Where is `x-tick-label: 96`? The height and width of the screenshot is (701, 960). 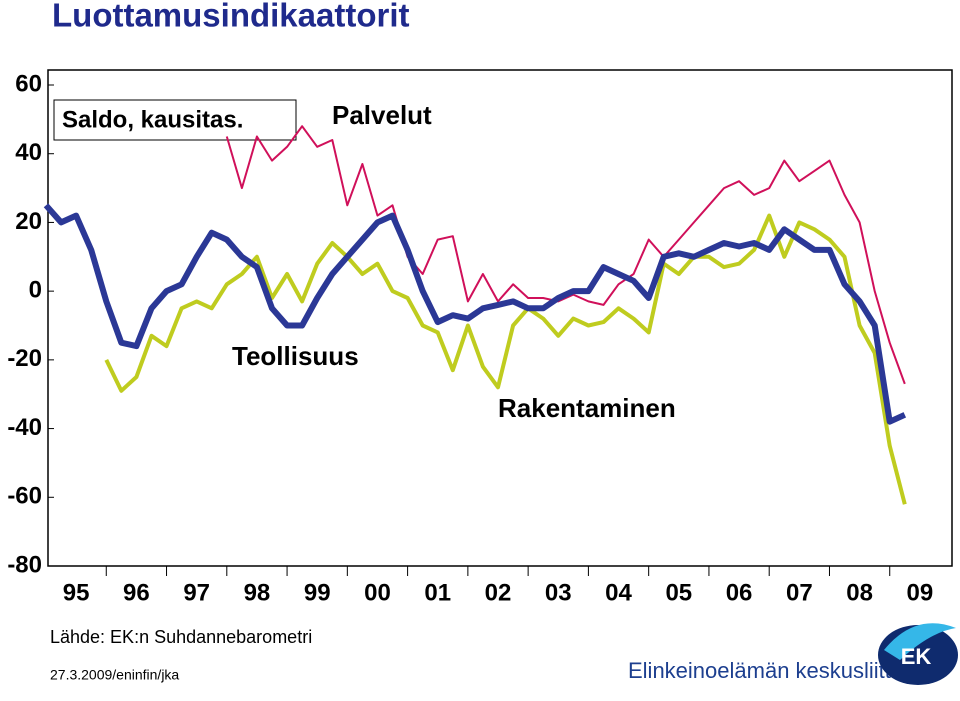 x-tick-label: 96 is located at coordinates (136, 592).